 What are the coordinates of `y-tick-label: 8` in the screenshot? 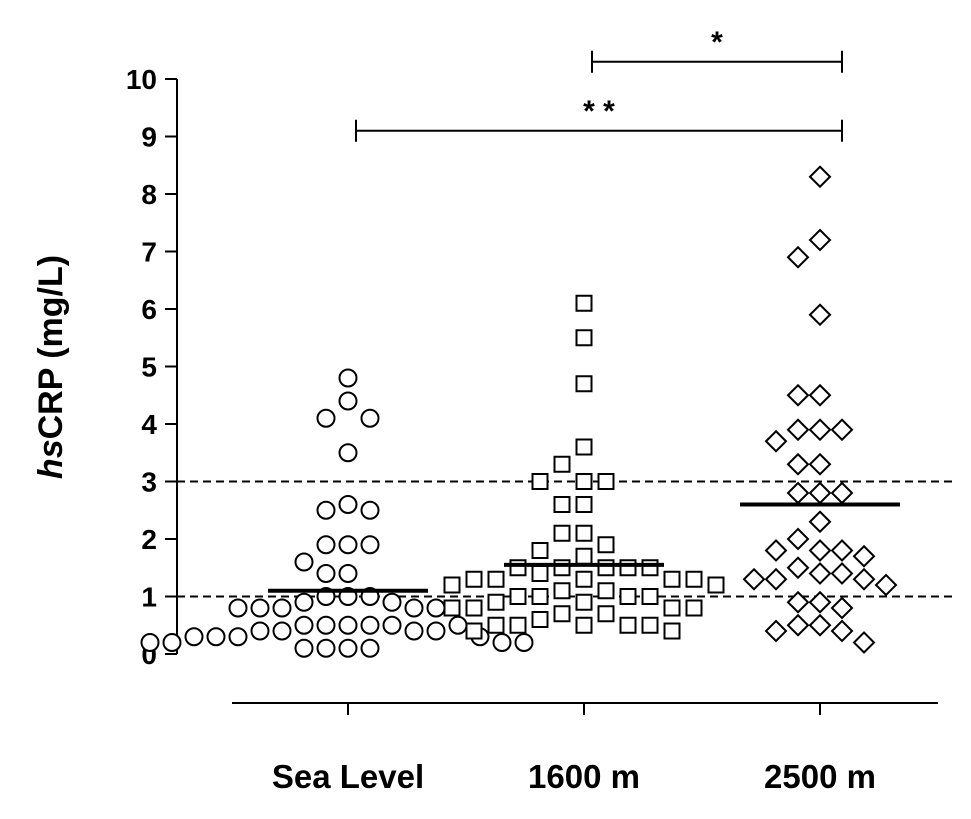 It's located at (149, 194).